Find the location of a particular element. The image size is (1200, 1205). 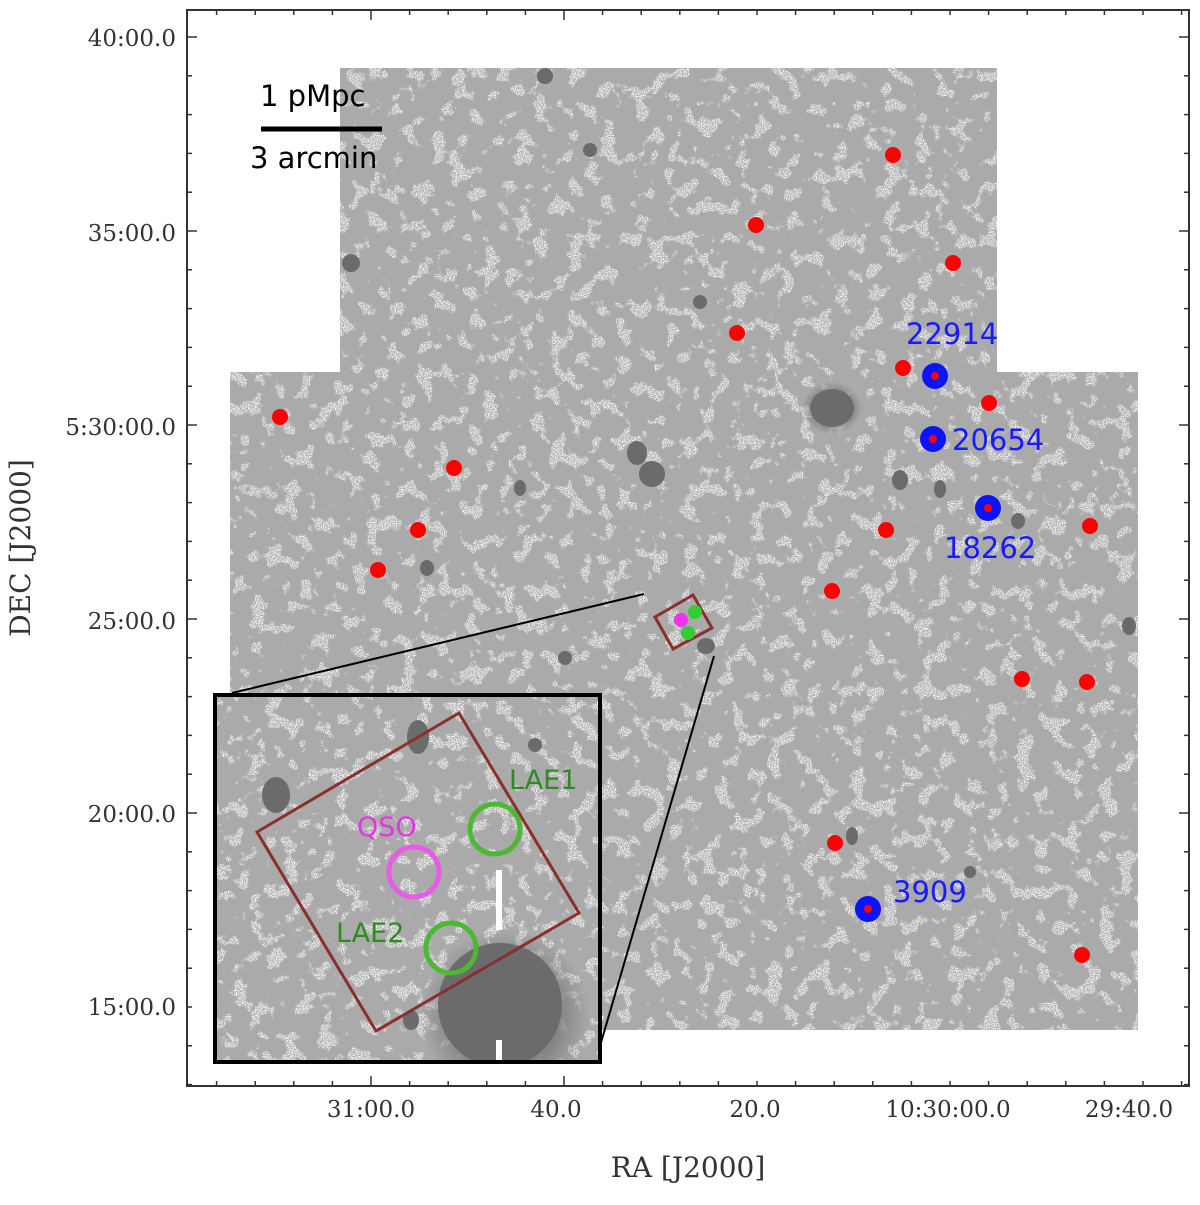

source-18262: 18262 is located at coordinates (990, 530).